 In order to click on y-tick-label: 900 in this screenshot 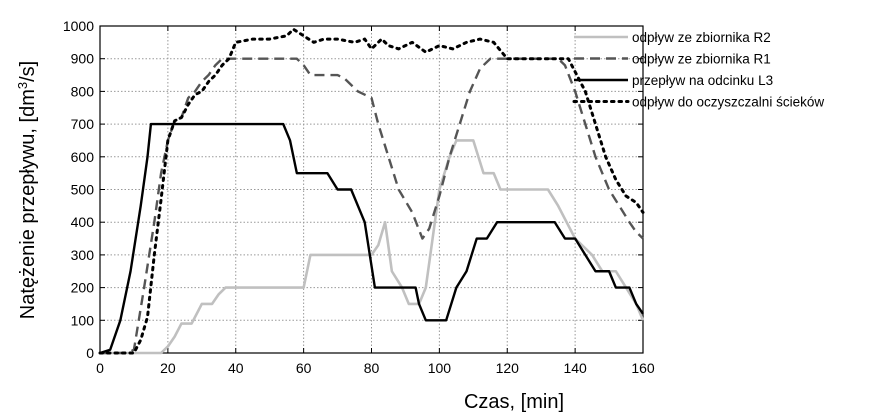, I will do `click(83, 59)`.